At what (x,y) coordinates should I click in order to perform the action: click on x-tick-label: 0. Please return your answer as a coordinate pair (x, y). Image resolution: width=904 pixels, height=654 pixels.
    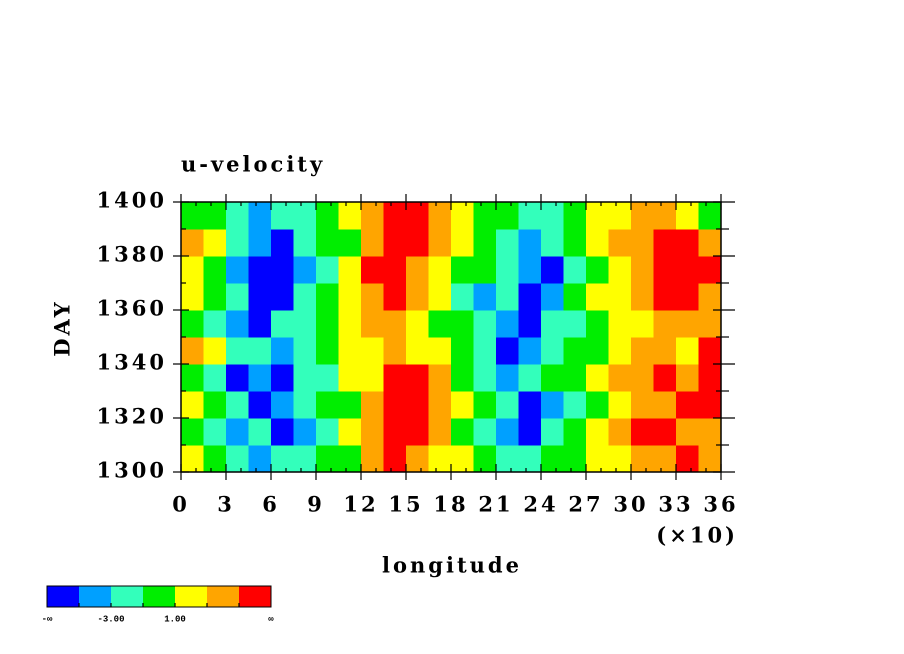
    Looking at the image, I should click on (181, 504).